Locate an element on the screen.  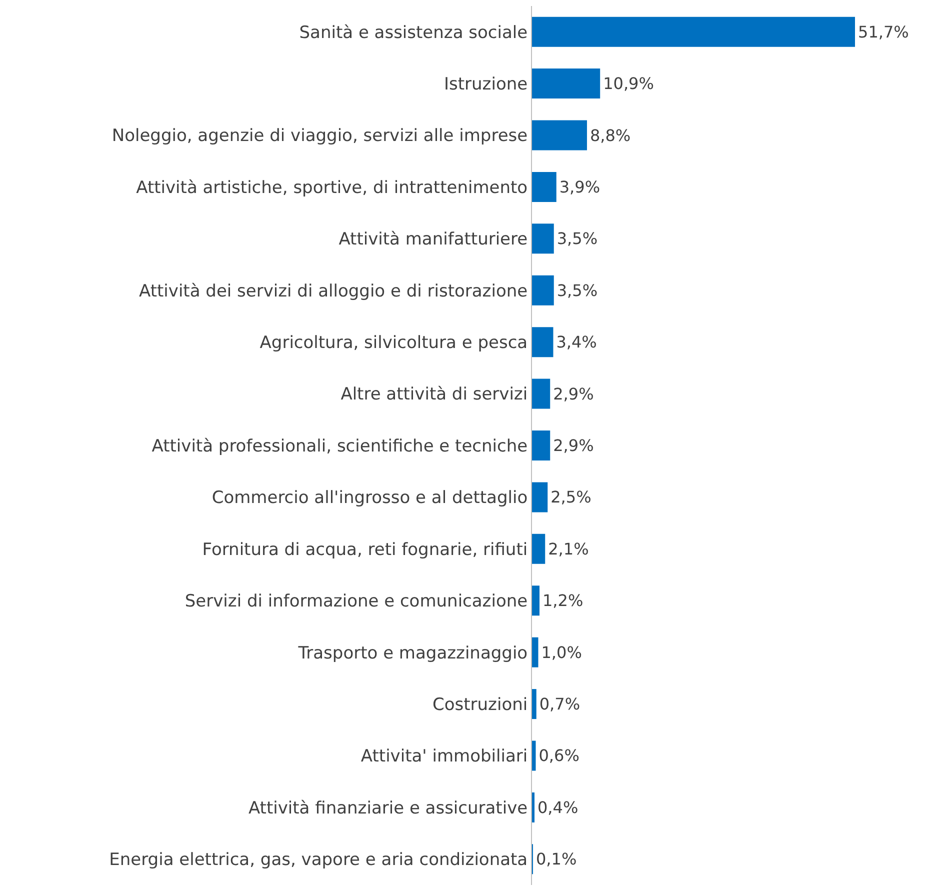
y-tick-label: Trasporto e magazzinaggio is located at coordinates (412, 653).